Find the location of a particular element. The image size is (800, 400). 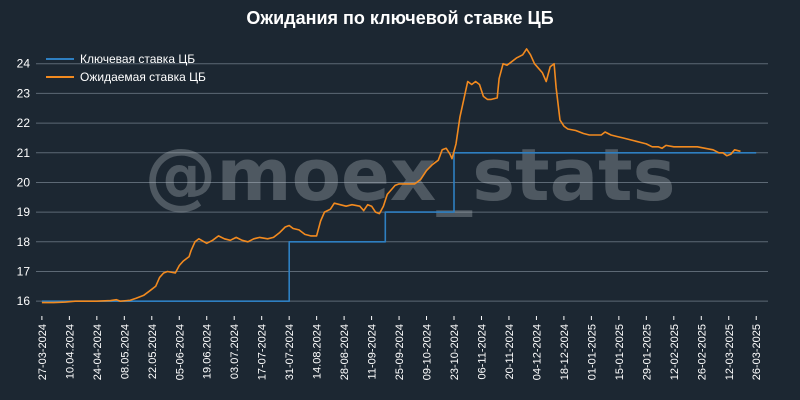

y-tick-label: 23 is located at coordinates (24, 93).